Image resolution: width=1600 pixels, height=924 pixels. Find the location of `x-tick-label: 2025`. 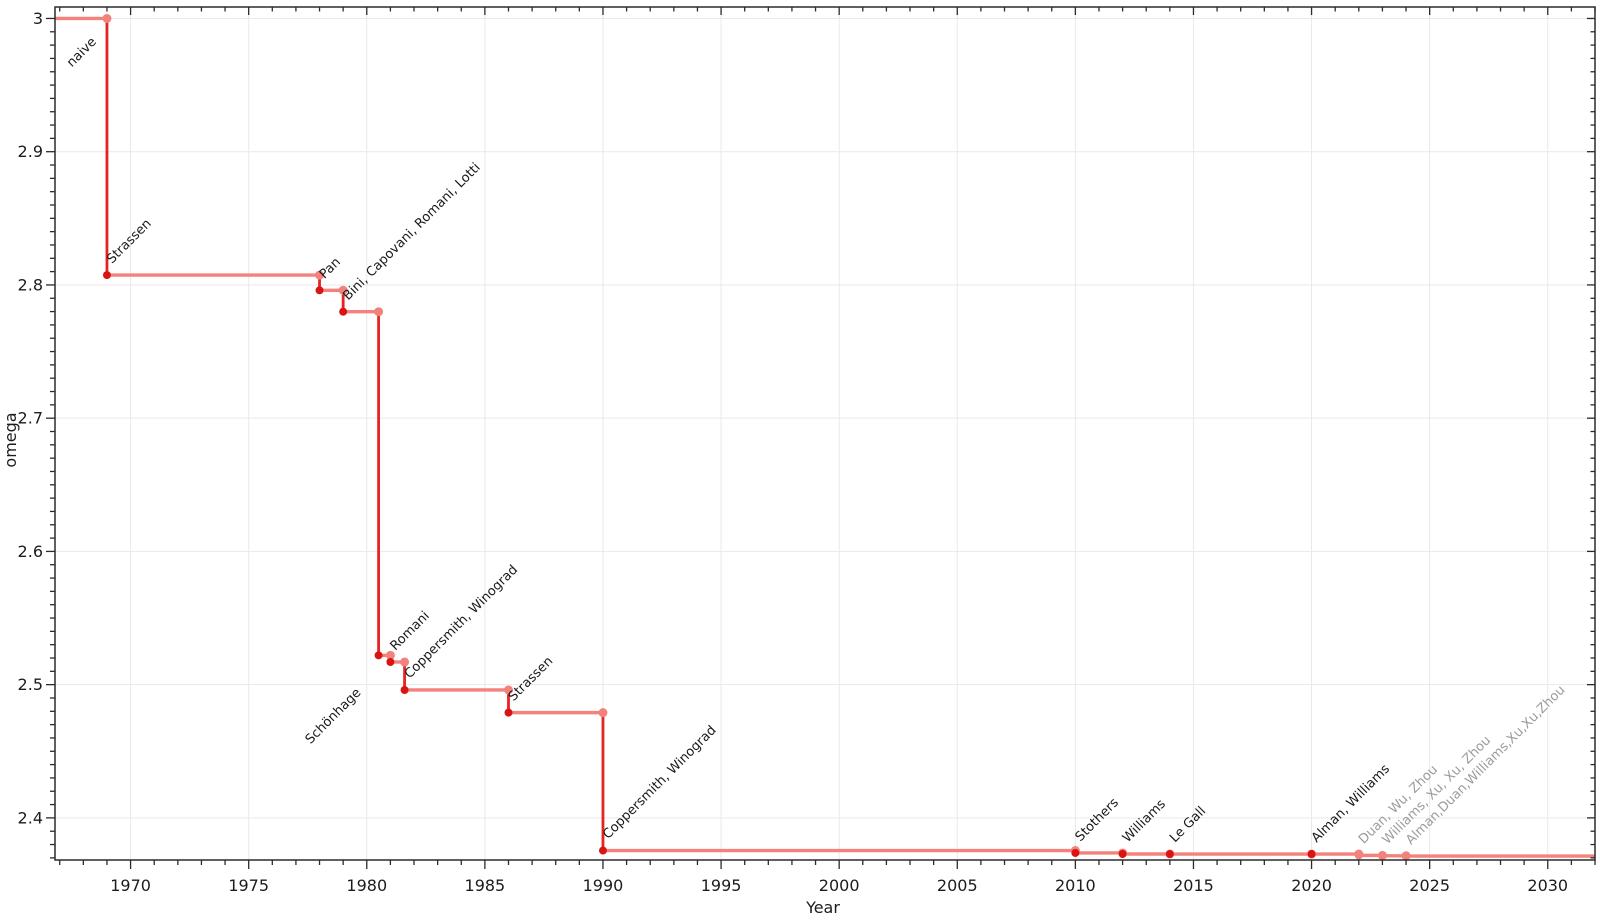

x-tick-label: 2025 is located at coordinates (1429, 885).